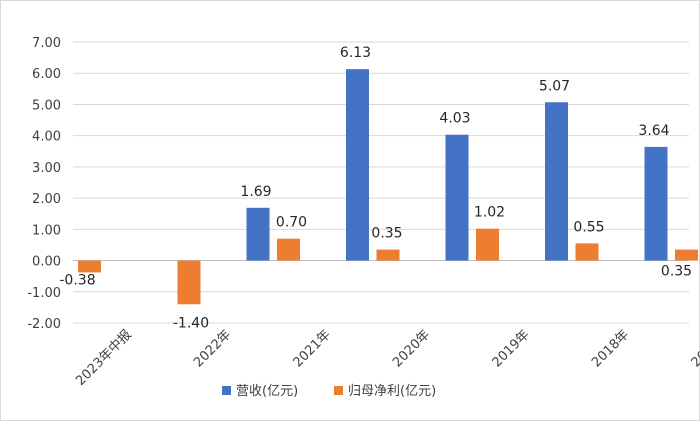 This screenshot has height=422, width=700. What do you see at coordinates (329, 391) in the screenshot?
I see `legend: 营收(亿元) 归母净利(亿元)` at bounding box center [329, 391].